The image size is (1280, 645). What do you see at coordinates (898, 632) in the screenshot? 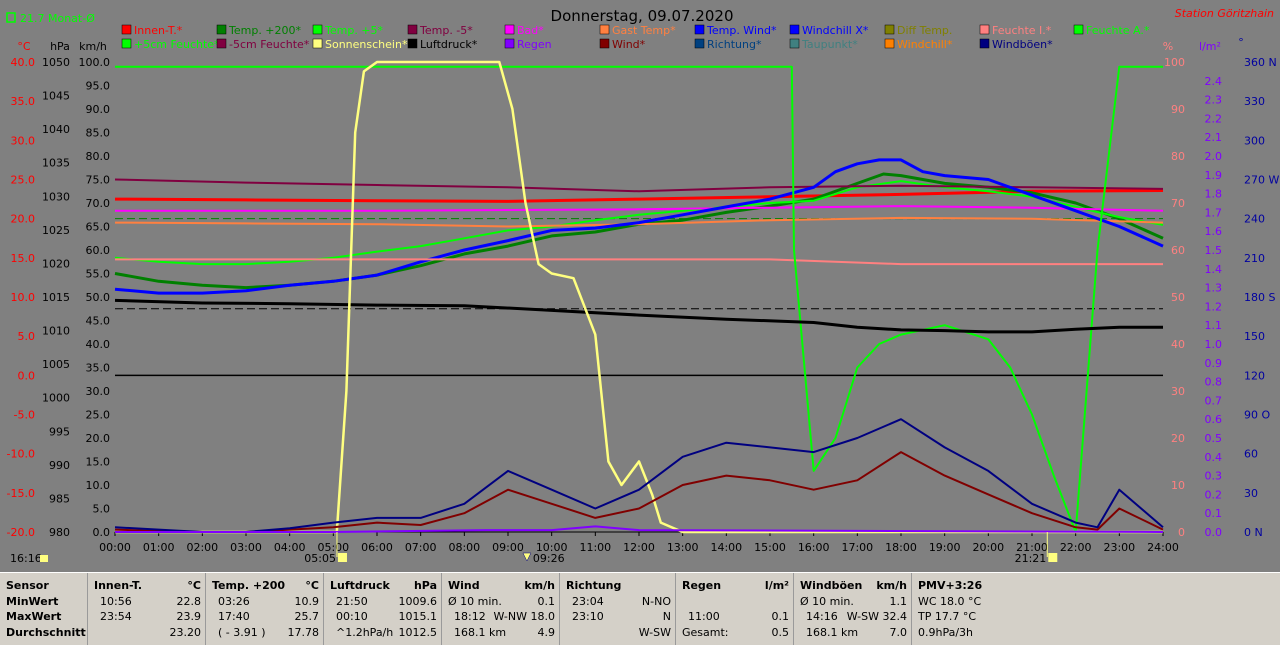
I see `boeen-mean-value: 7.0` at bounding box center [898, 632].